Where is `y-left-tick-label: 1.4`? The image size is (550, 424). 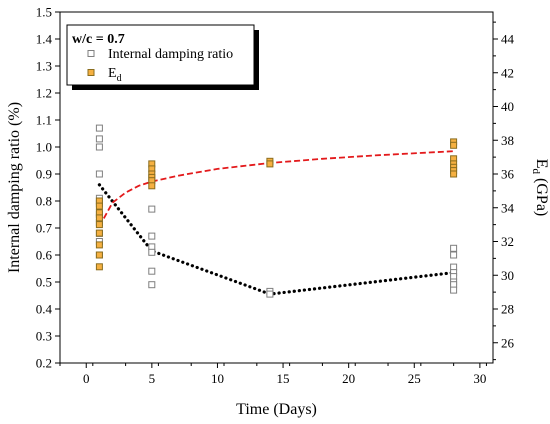
y-left-tick-label: 1.4 is located at coordinates (44, 39).